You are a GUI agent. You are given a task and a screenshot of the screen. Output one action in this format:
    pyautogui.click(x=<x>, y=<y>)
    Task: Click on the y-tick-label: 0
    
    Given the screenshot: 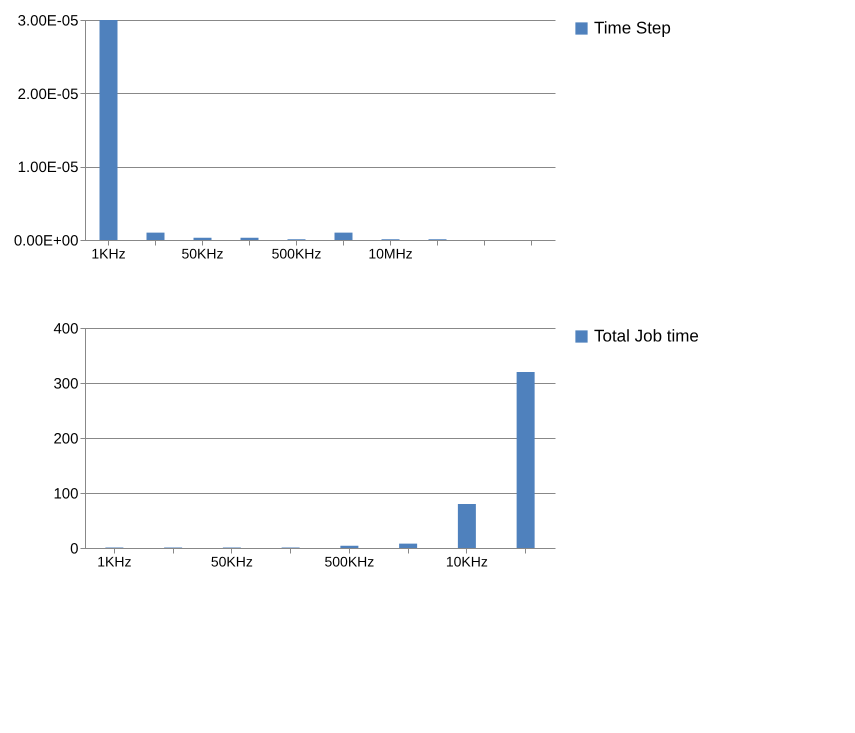 What is the action you would take?
    pyautogui.click(x=74, y=549)
    